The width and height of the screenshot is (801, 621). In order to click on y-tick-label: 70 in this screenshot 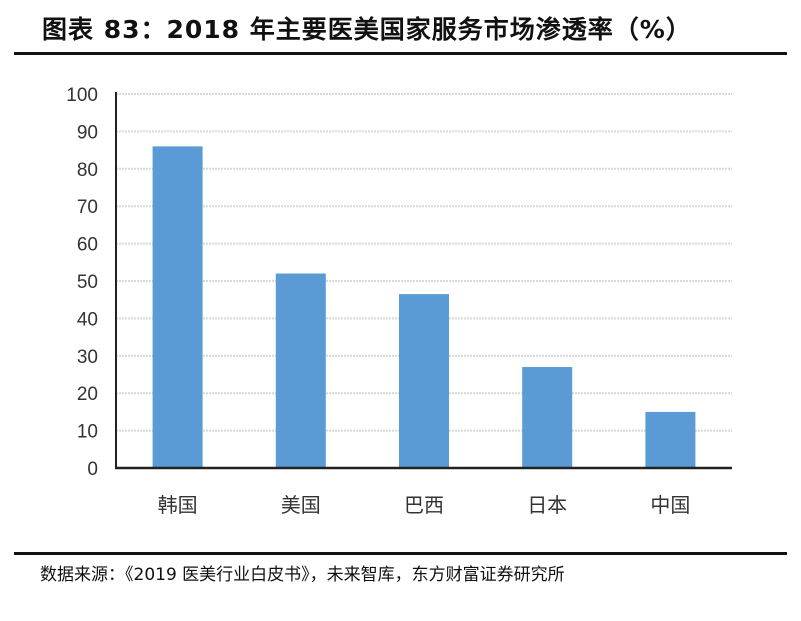, I will do `click(87, 207)`.